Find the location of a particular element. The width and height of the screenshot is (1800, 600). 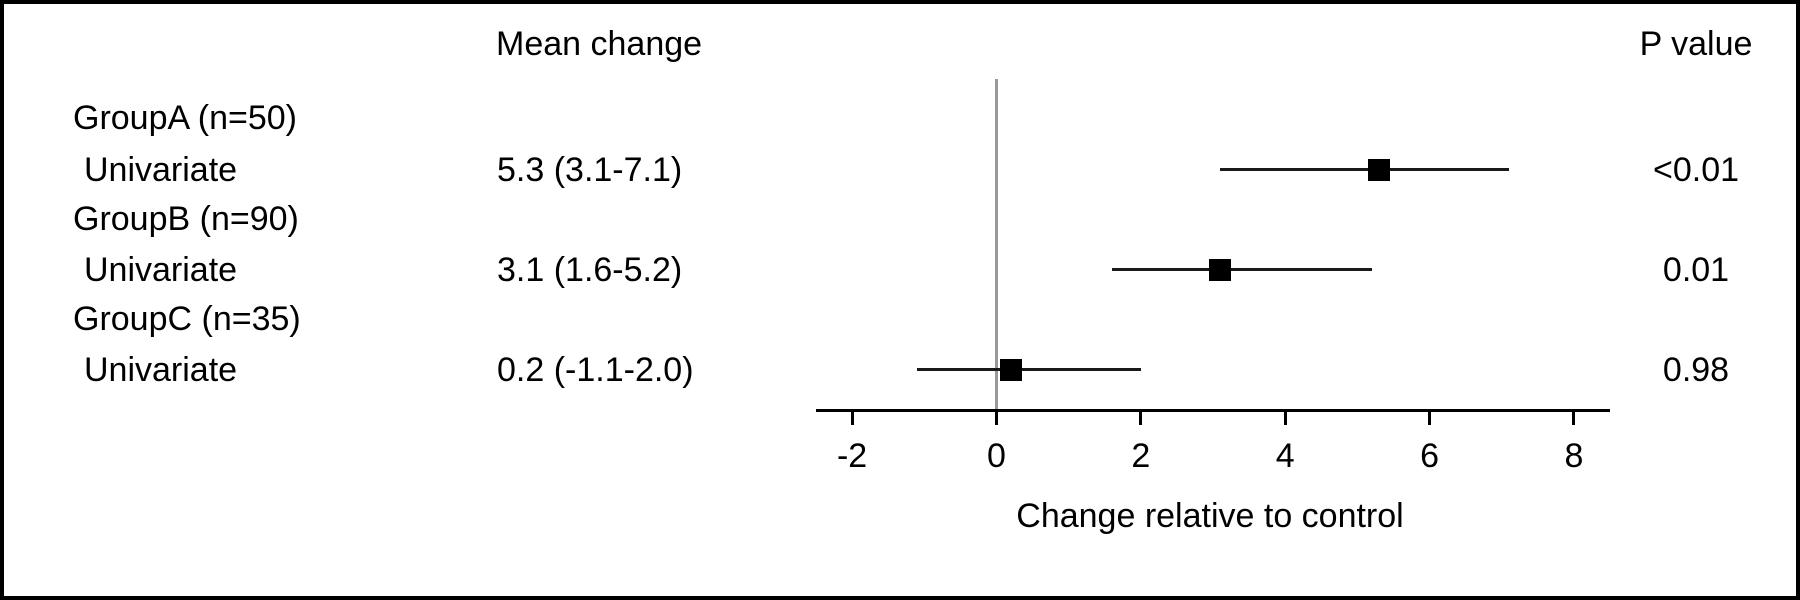

x-axis-tick-label: 0 is located at coordinates (996, 456).